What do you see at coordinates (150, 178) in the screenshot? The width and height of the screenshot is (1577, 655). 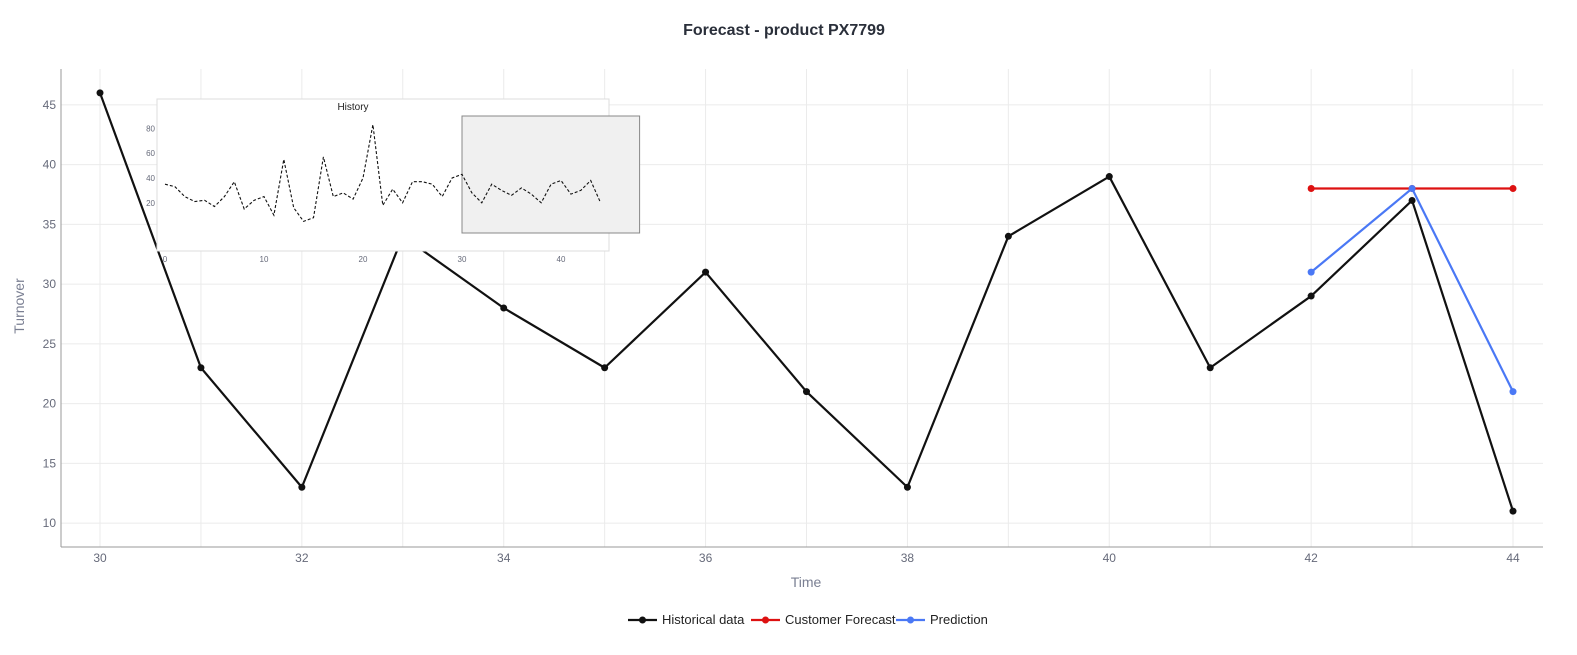 I see `inset-y-tick-label: 40` at bounding box center [150, 178].